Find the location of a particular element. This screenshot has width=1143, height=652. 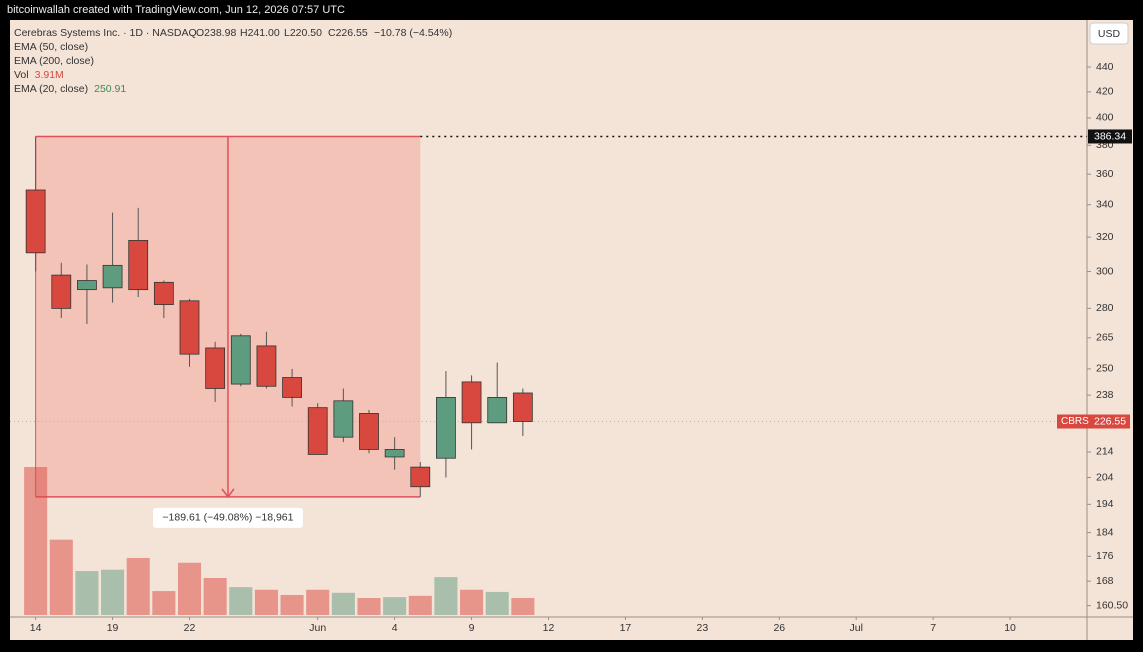

x-tick-label: 9 is located at coordinates (472, 628).